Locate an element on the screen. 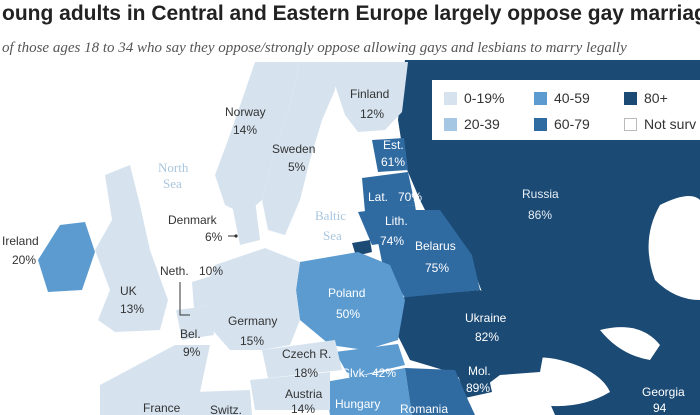 This screenshot has width=700, height=415. legend-label-60-79: 60-79 is located at coordinates (572, 124).